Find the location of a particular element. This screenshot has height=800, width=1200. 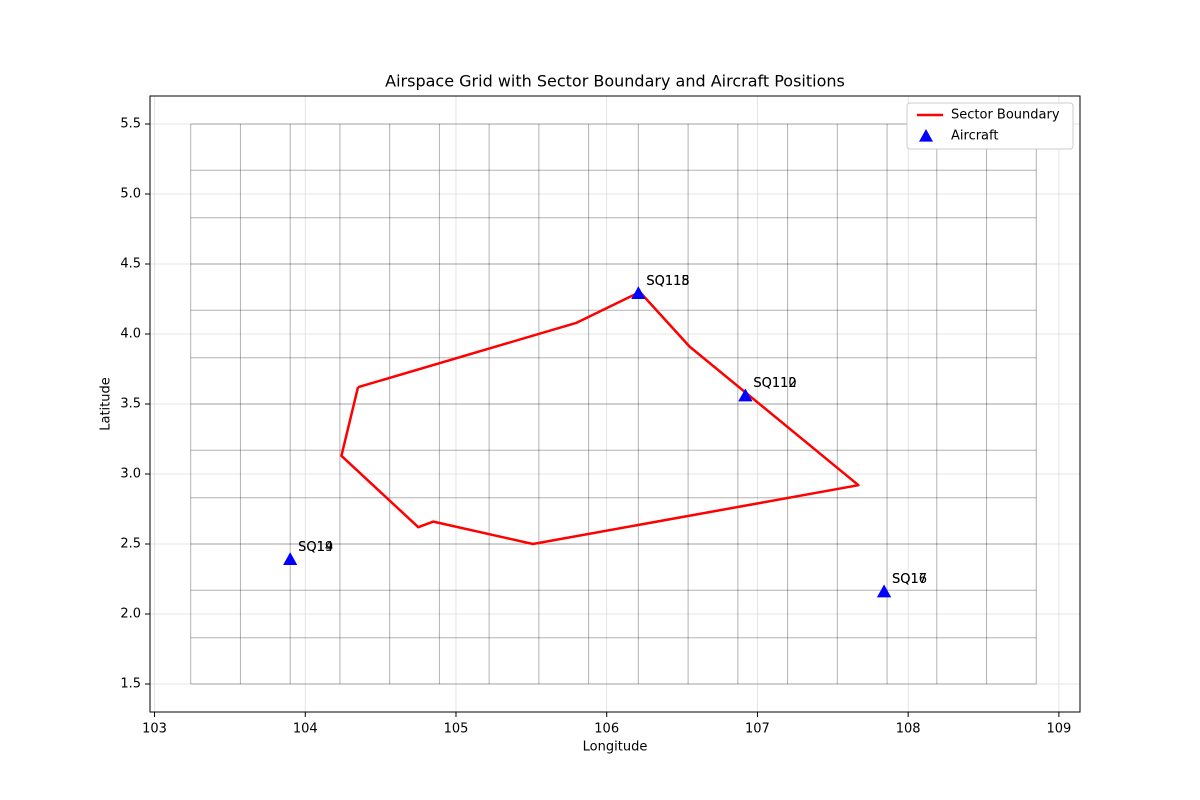

y-tick-label: 2.5 is located at coordinates (130, 544).